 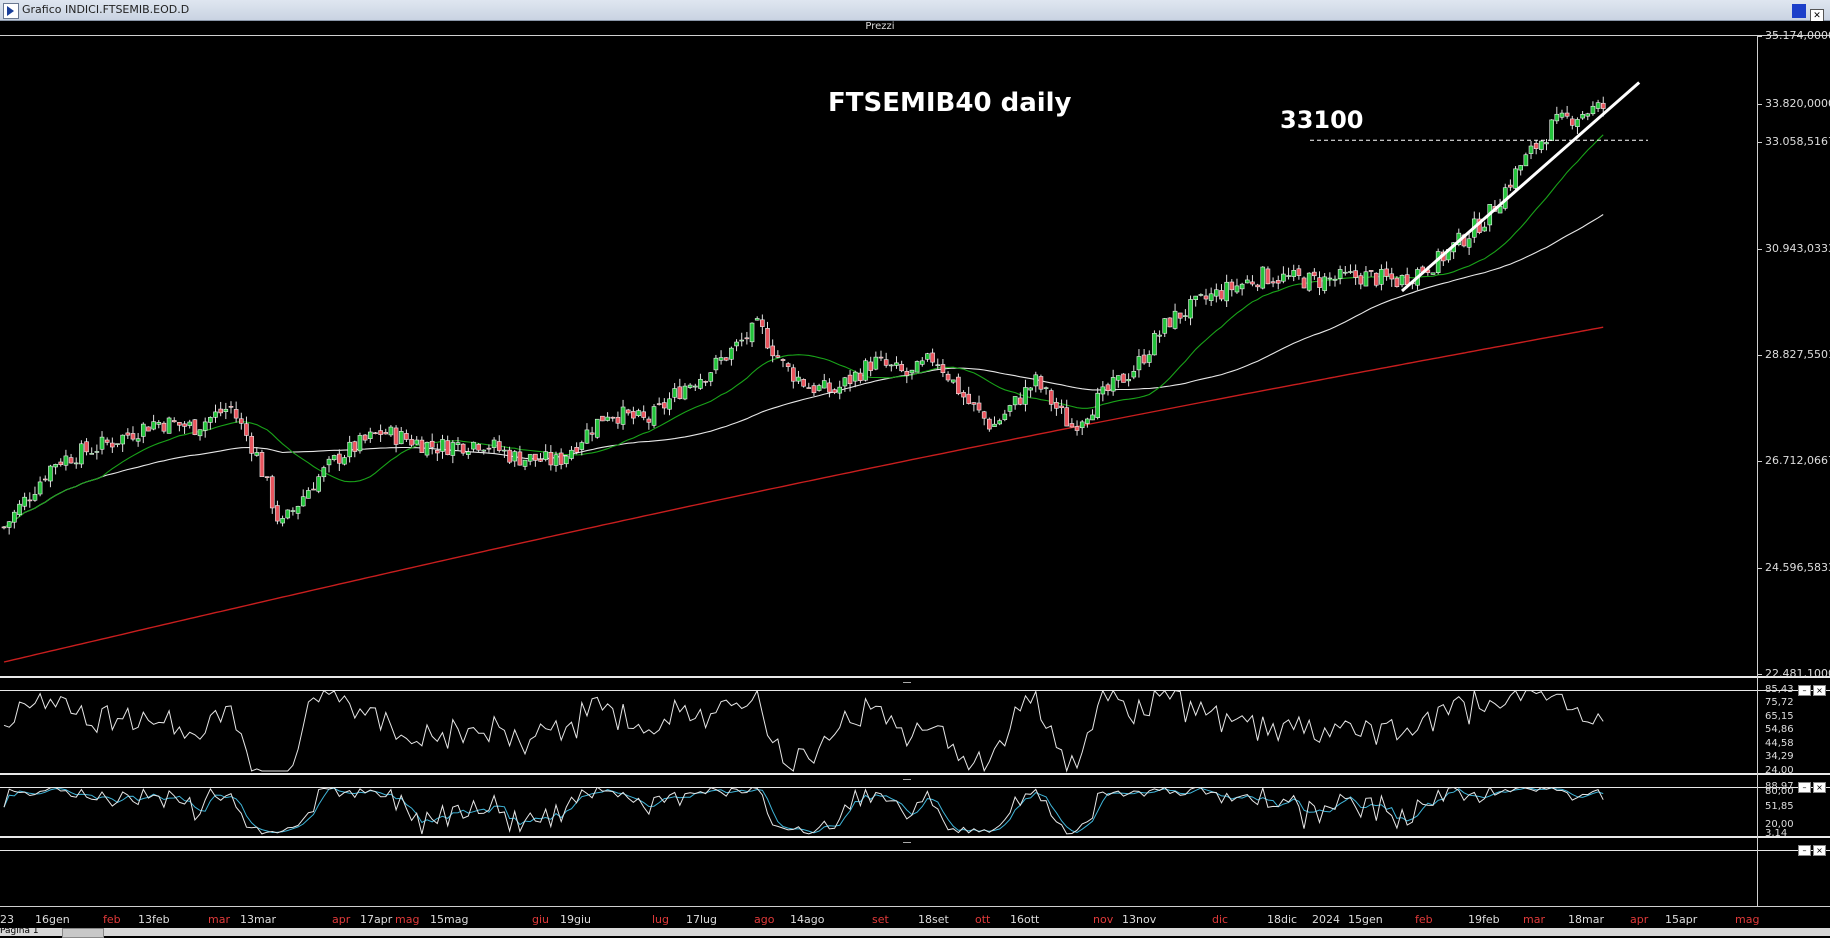 What do you see at coordinates (376, 919) in the screenshot?
I see `x-axis-label: 17apr` at bounding box center [376, 919].